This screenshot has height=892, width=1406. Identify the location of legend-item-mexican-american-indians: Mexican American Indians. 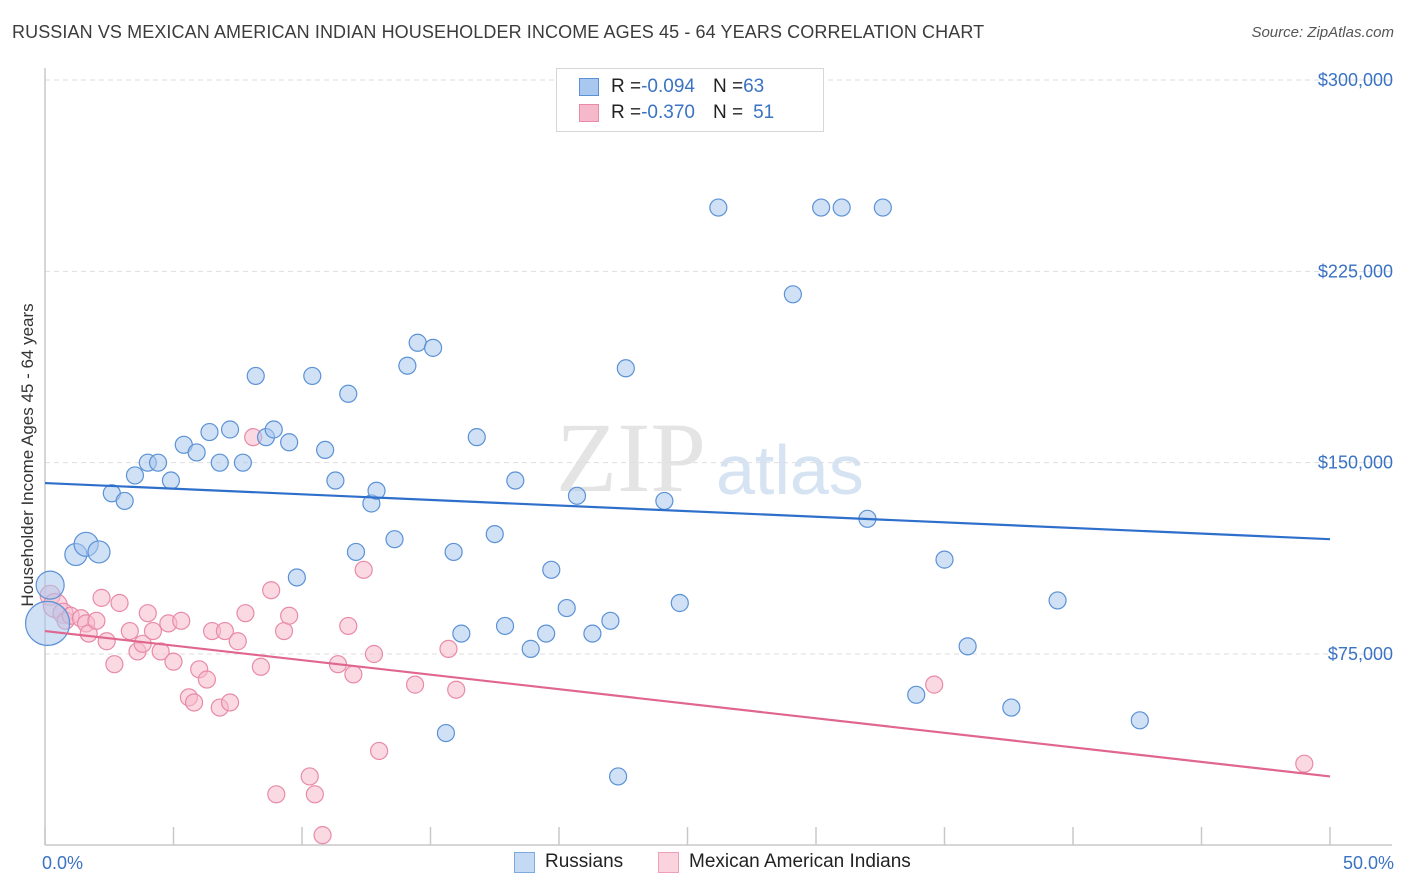
(784, 862).